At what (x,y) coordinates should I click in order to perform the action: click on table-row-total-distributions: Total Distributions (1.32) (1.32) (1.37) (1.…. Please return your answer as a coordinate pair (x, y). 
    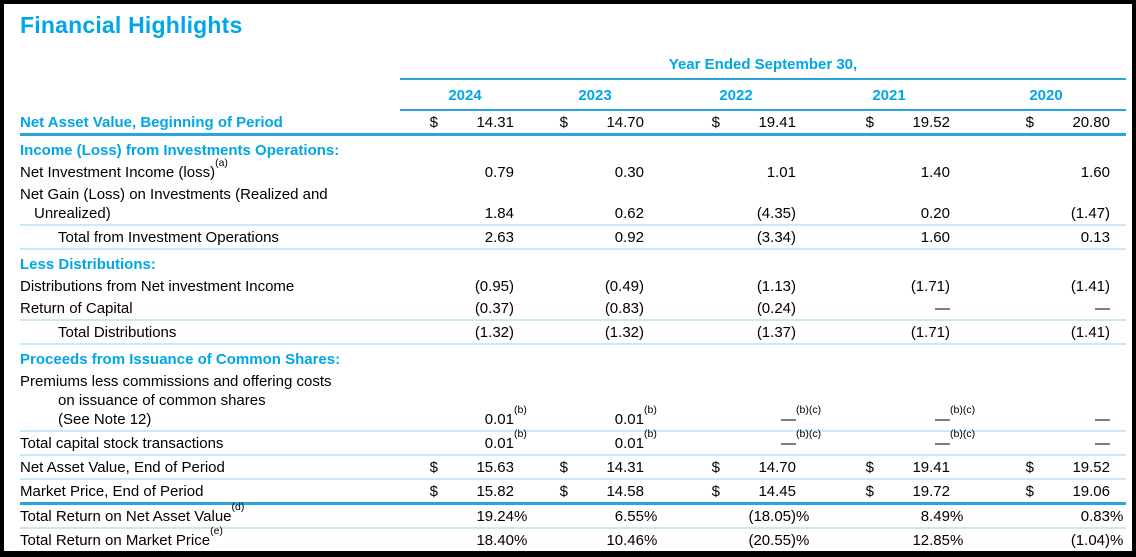
    Looking at the image, I should click on (573, 332).